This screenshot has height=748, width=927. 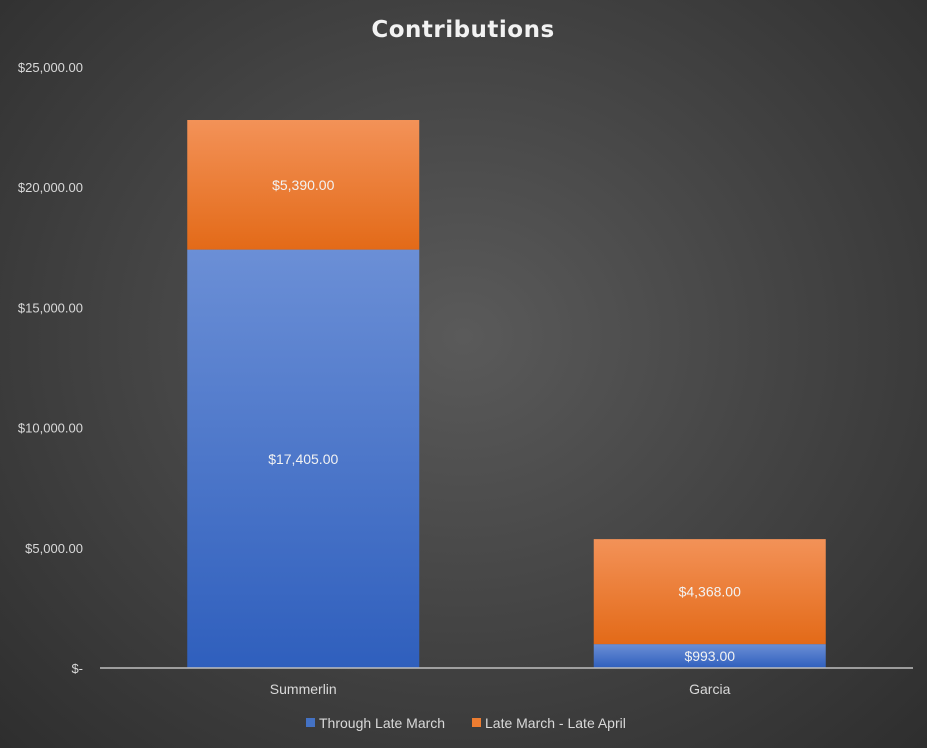 I want to click on data-label: $4,368.00, so click(x=710, y=592).